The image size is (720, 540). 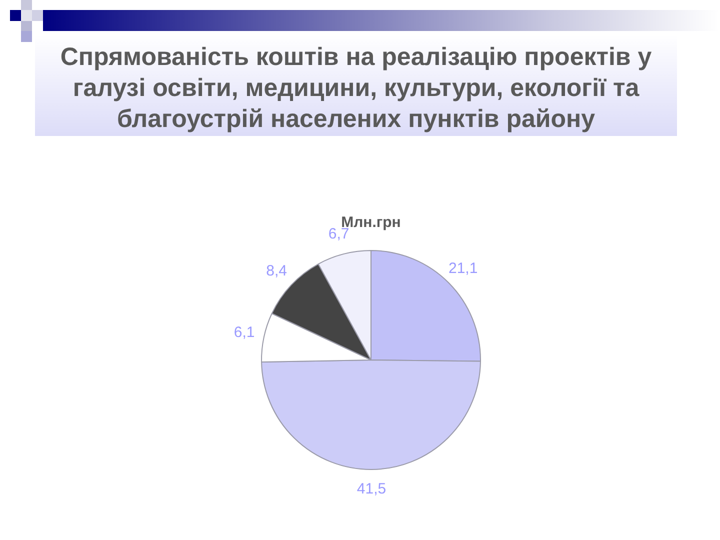 I want to click on chart-title: Спрямованість коштів на реалізацію проектів у галузі освіти, медицини, культури, екології та благоустрій населених пунктів району, so click(x=356, y=88).